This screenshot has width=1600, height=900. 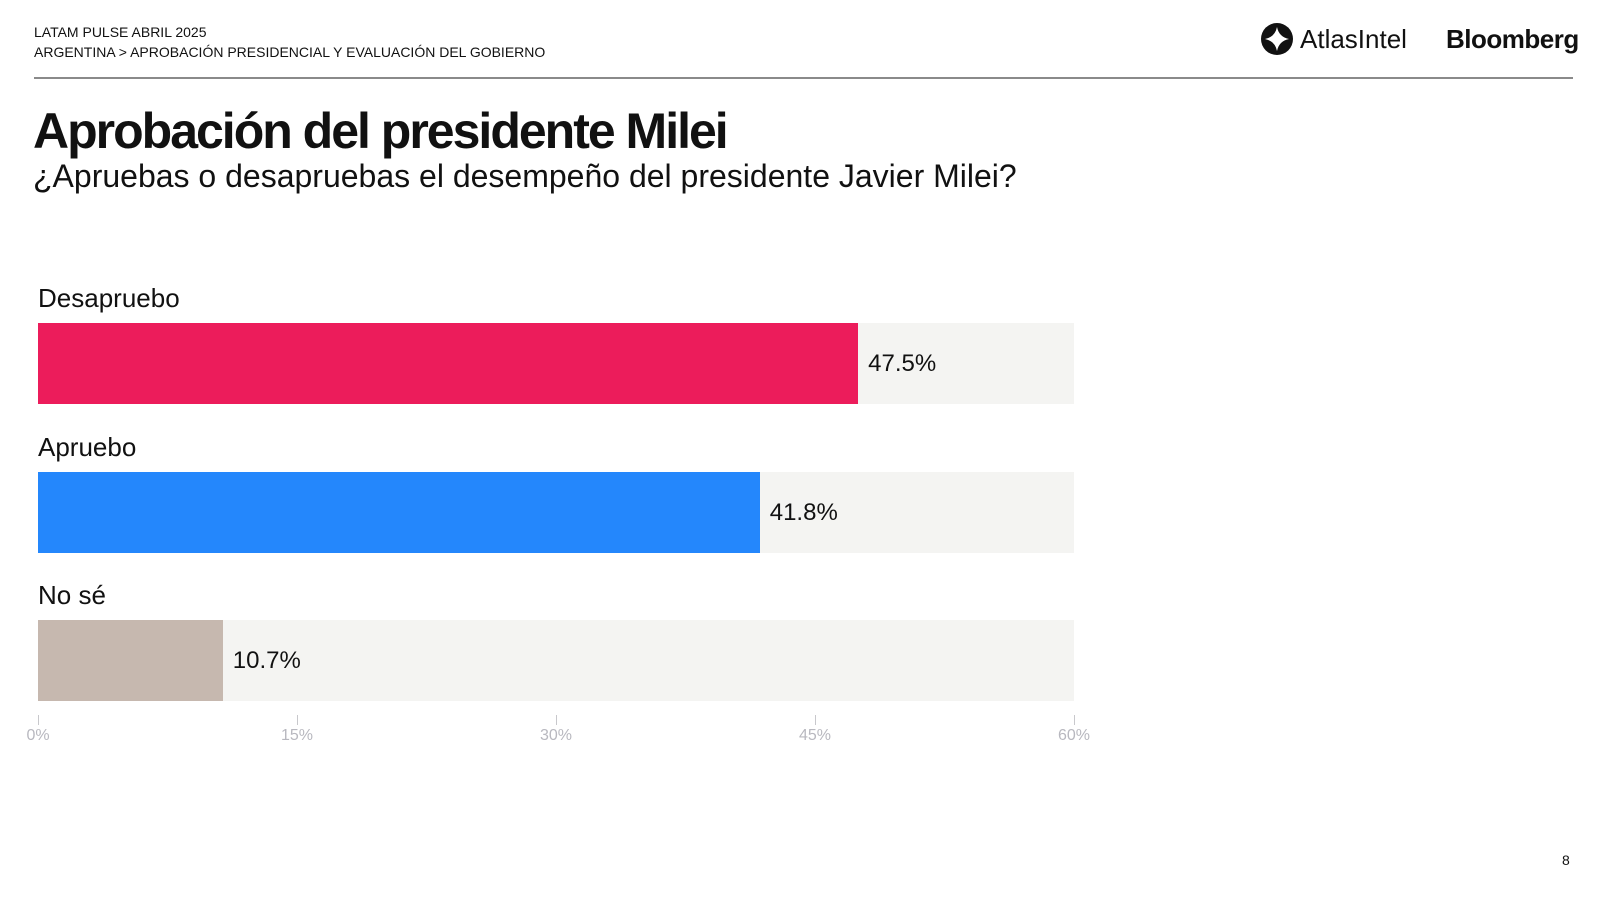 What do you see at coordinates (815, 735) in the screenshot?
I see `axis-tick-label: 45%` at bounding box center [815, 735].